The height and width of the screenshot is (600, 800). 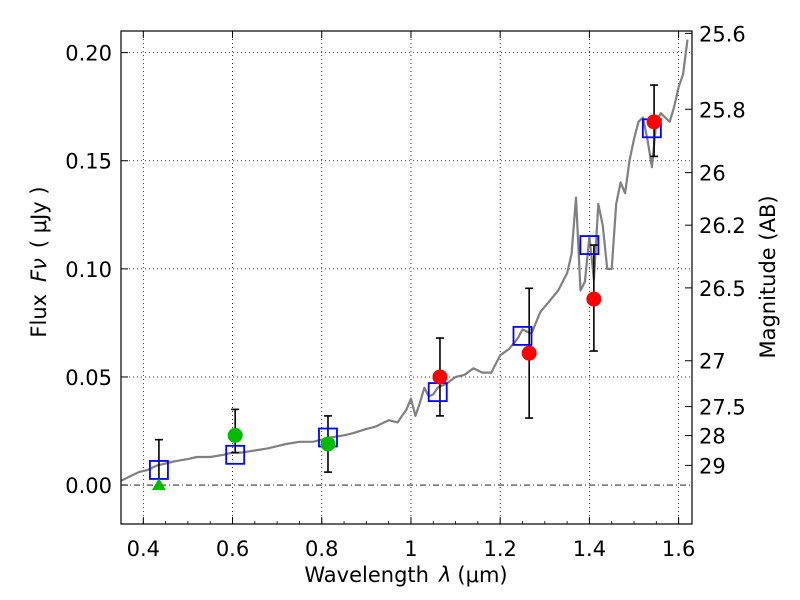 What do you see at coordinates (88, 378) in the screenshot?
I see `y-tick-label: 0.05` at bounding box center [88, 378].